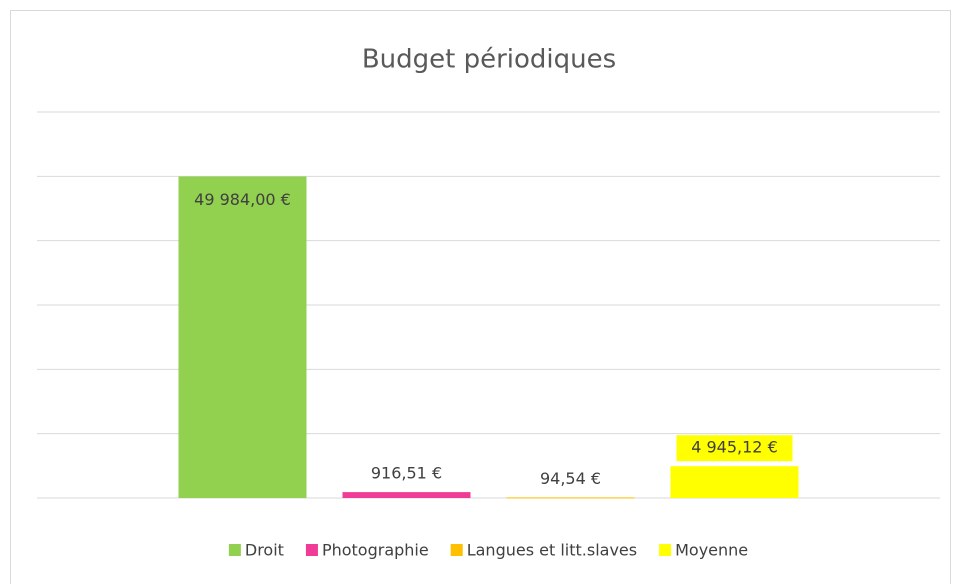 The width and height of the screenshot is (959, 584). I want to click on legend-label: Langues et litt.slaves, so click(552, 550).